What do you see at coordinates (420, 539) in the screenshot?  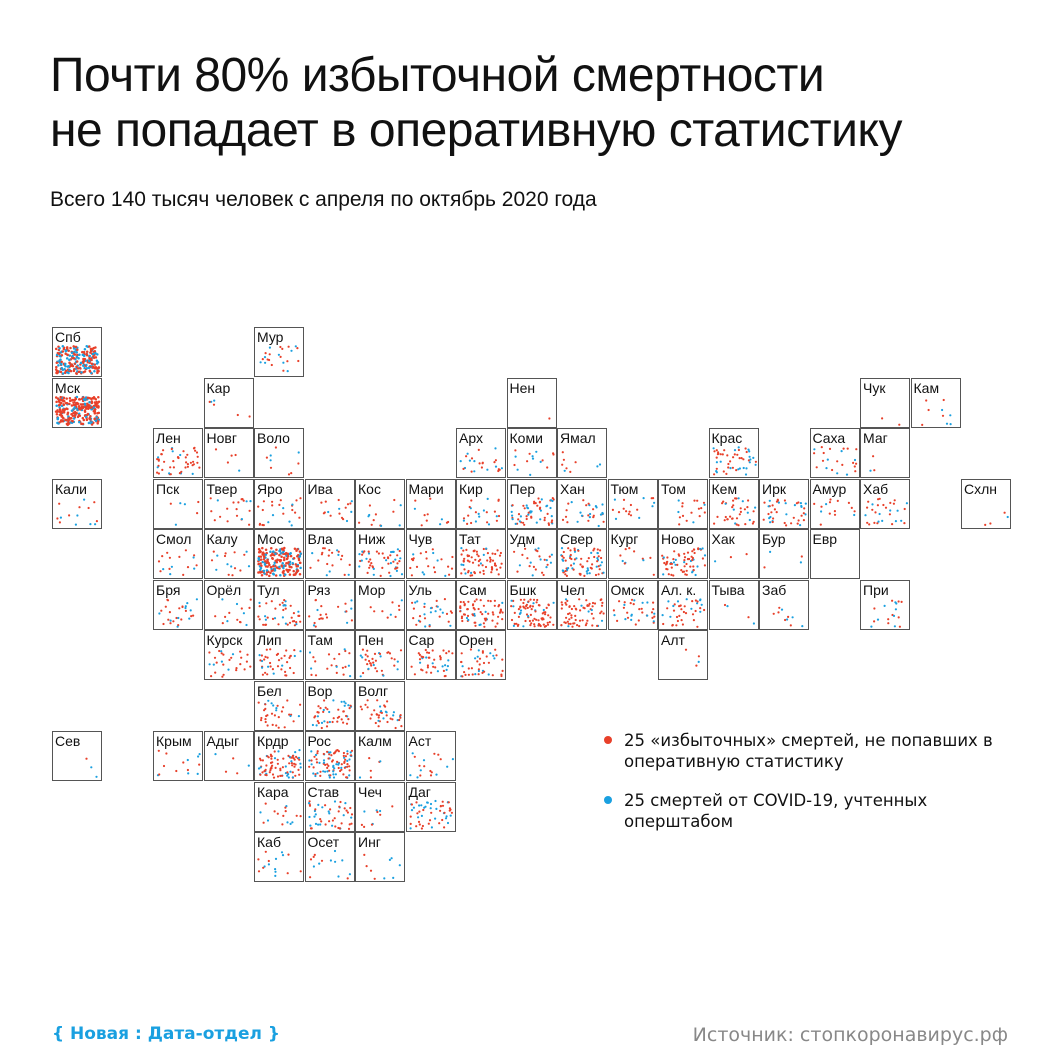 I see `region-label: Чув` at bounding box center [420, 539].